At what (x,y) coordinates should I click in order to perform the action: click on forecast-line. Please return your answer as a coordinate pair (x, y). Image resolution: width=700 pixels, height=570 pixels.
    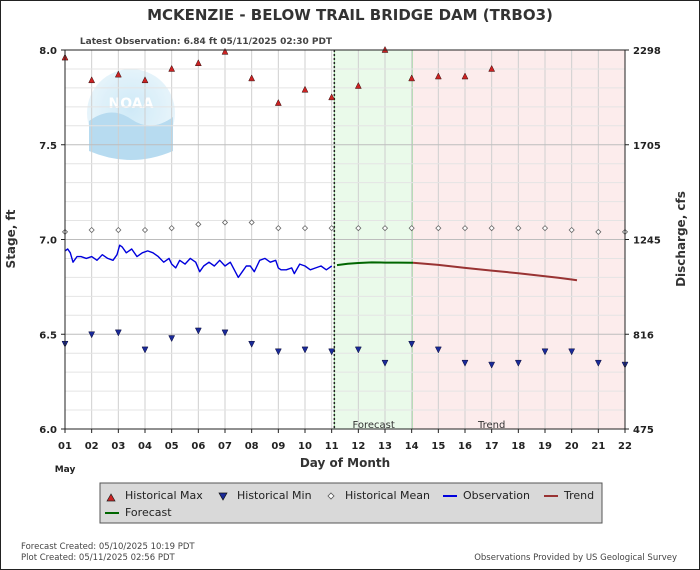
    Looking at the image, I should click on (375, 264).